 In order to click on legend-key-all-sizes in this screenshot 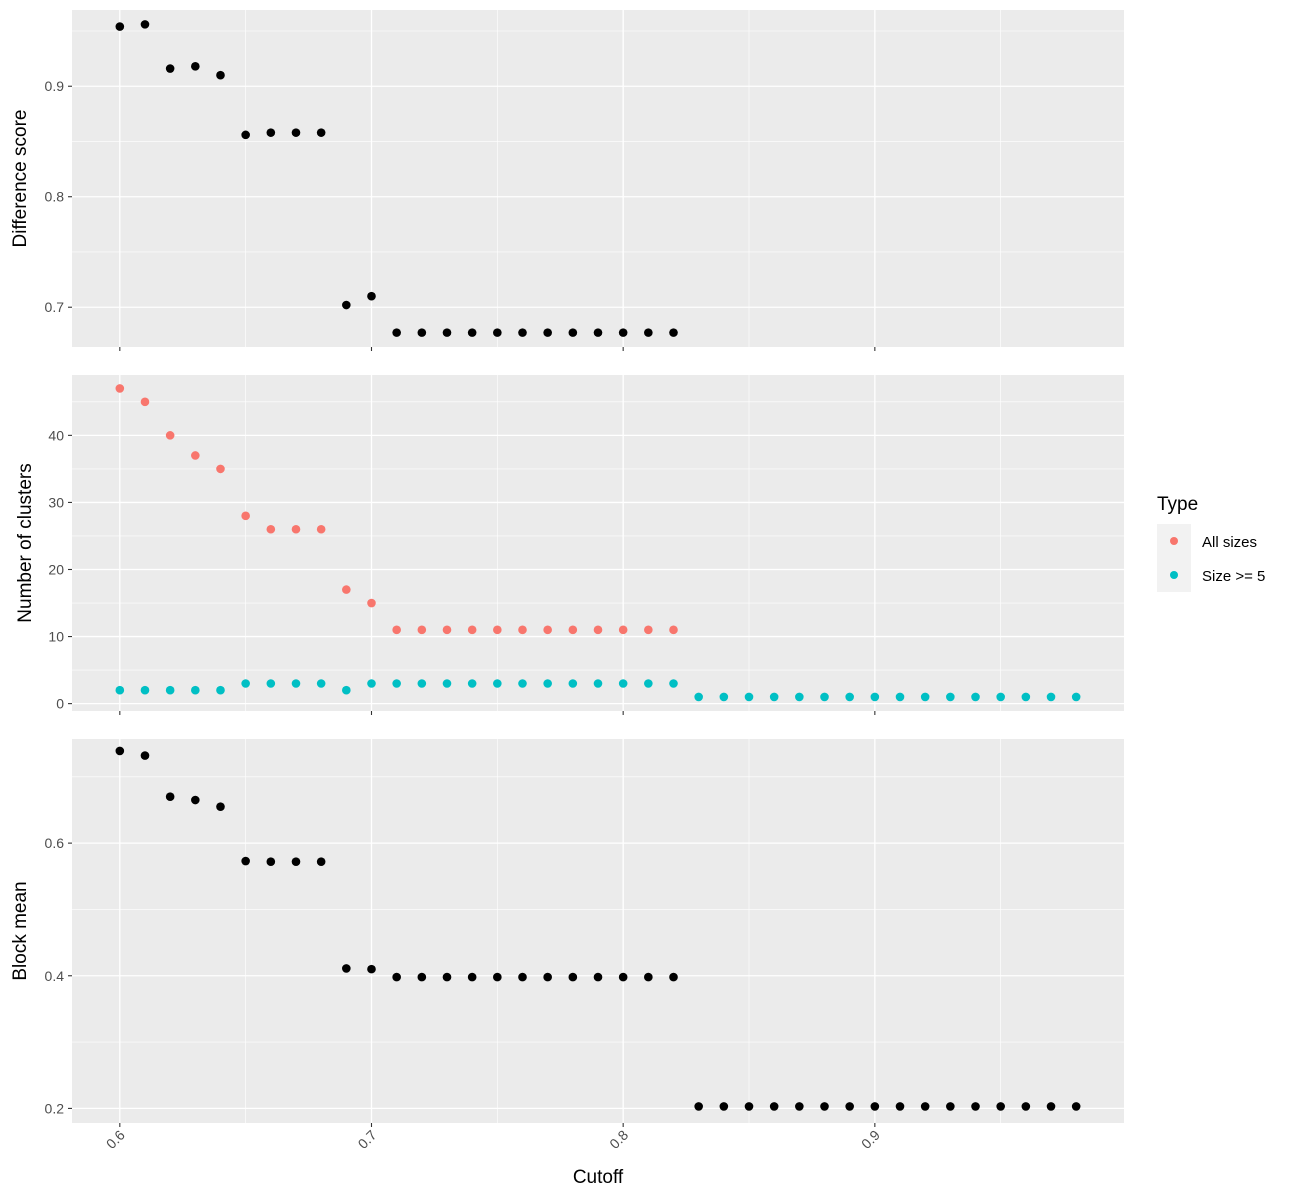, I will do `click(1174, 541)`.